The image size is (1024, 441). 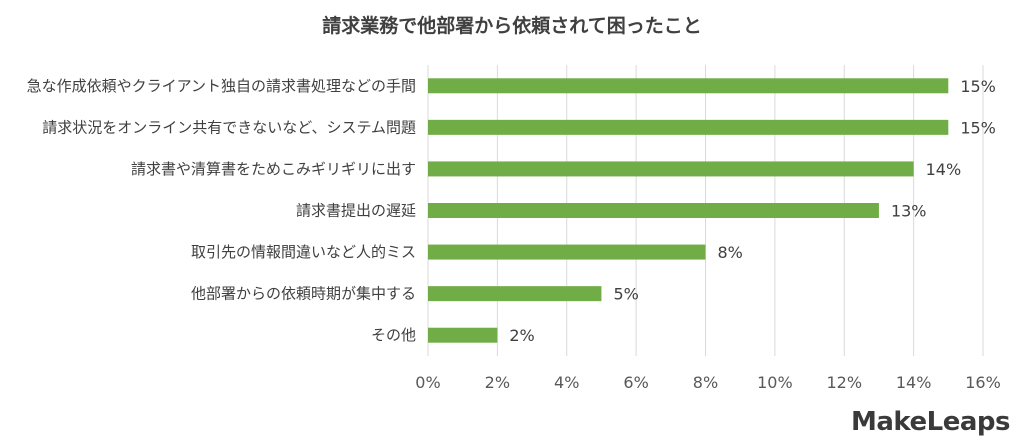 What do you see at coordinates (229, 127) in the screenshot?
I see `category-label: 請求状況をオンライン共有できないなど、システム問題` at bounding box center [229, 127].